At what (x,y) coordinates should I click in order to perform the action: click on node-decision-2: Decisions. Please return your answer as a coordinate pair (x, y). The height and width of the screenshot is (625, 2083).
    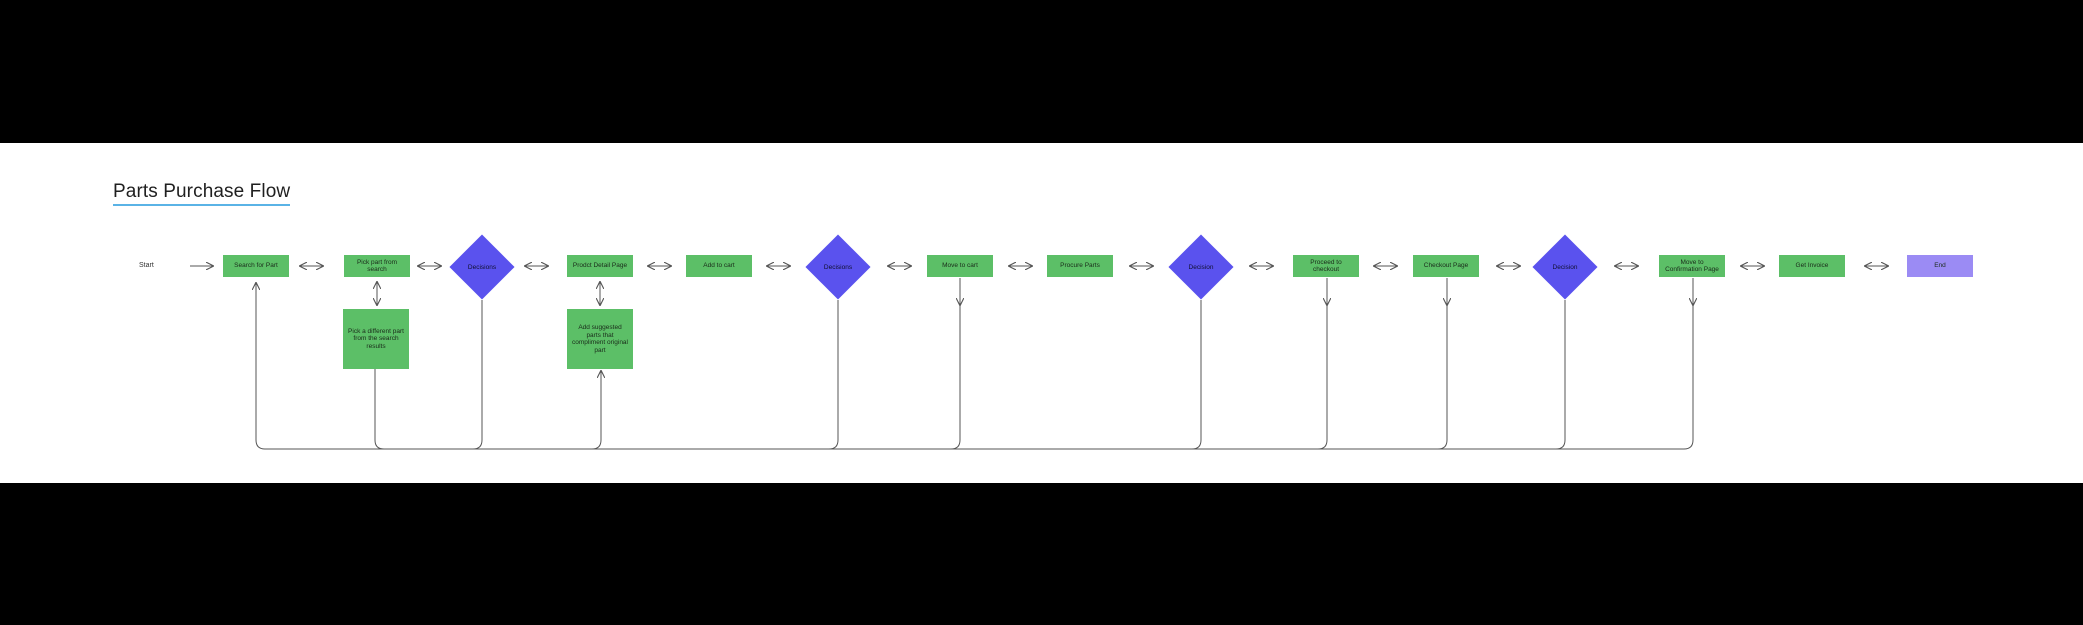
    Looking at the image, I should click on (838, 267).